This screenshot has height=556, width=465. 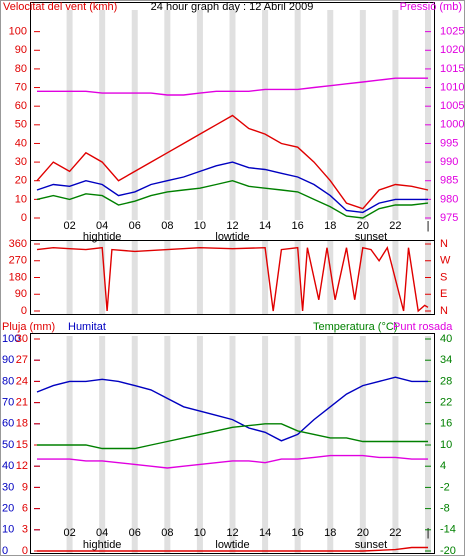 What do you see at coordinates (445, 509) in the screenshot?
I see `y2-tick-label: -8` at bounding box center [445, 509].